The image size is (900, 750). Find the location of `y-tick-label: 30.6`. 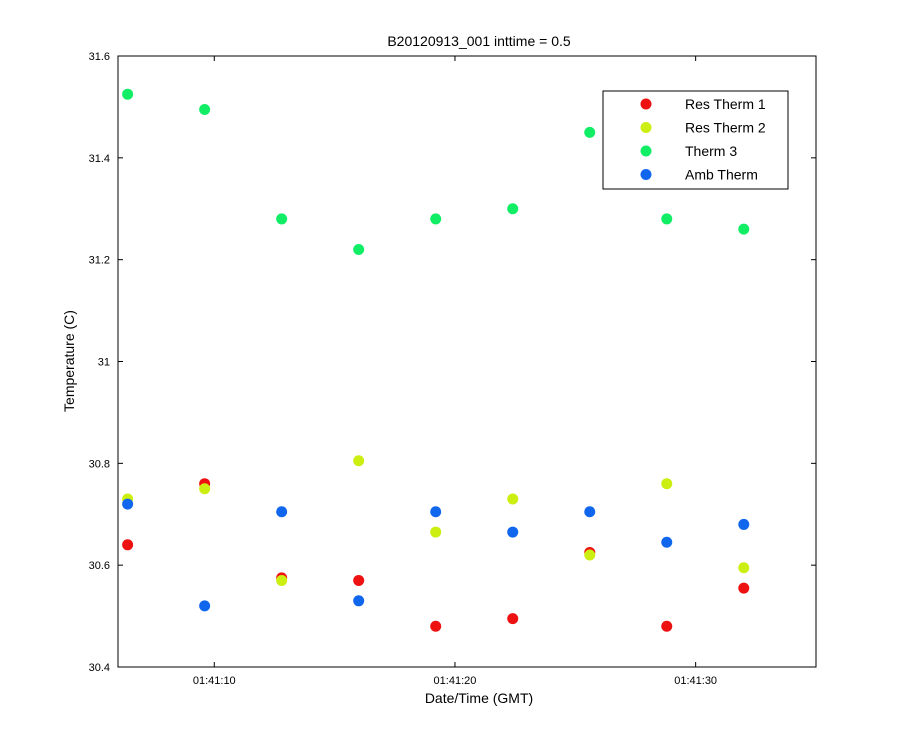

y-tick-label: 30.6 is located at coordinates (99, 566).